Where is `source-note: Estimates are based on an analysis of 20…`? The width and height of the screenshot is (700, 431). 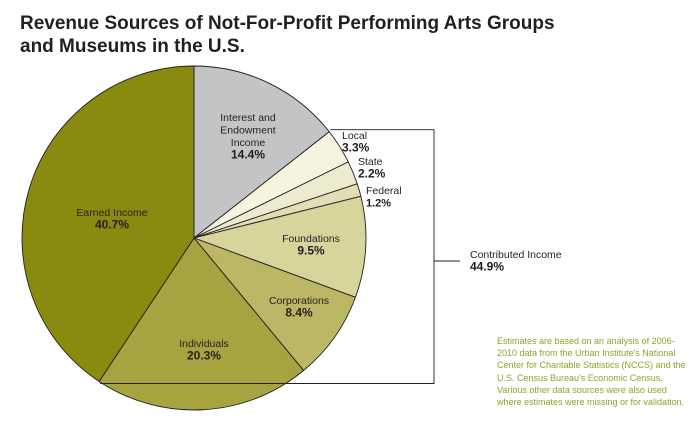 source-note: Estimates are based on an analysis of 20… is located at coordinates (591, 372).